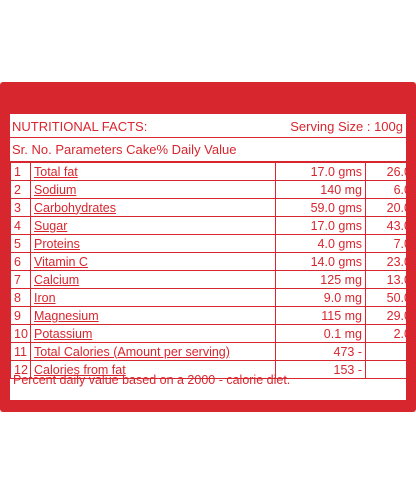 The image size is (416, 499). Describe the element at coordinates (321, 334) in the screenshot. I see `cake-value: 0.1 mg` at that location.